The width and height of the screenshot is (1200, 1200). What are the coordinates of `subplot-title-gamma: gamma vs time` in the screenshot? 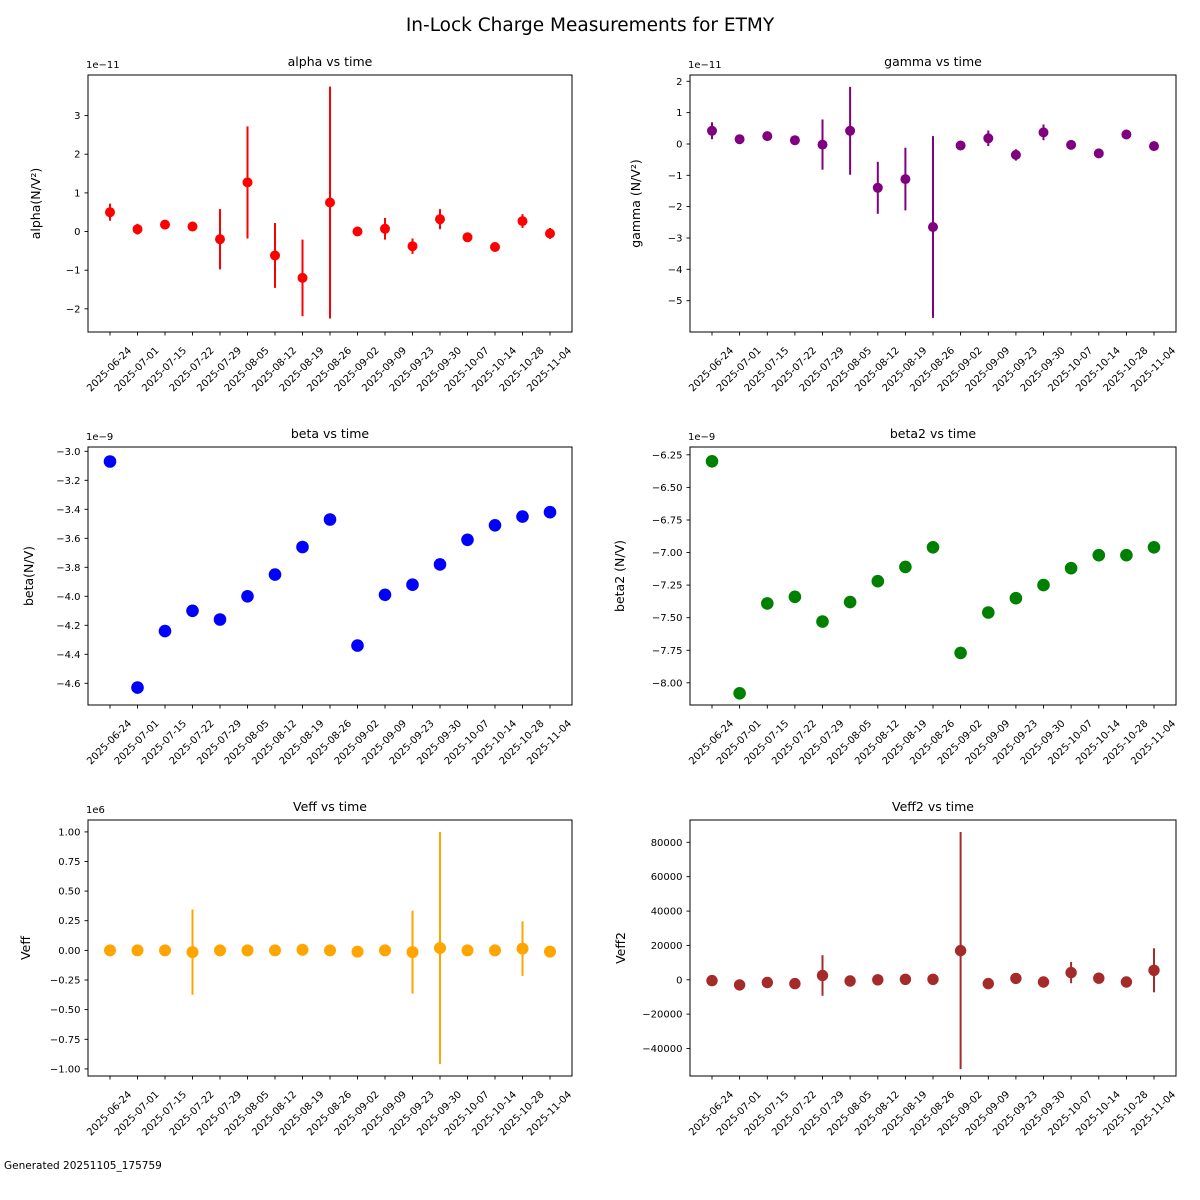 It's located at (933, 61).